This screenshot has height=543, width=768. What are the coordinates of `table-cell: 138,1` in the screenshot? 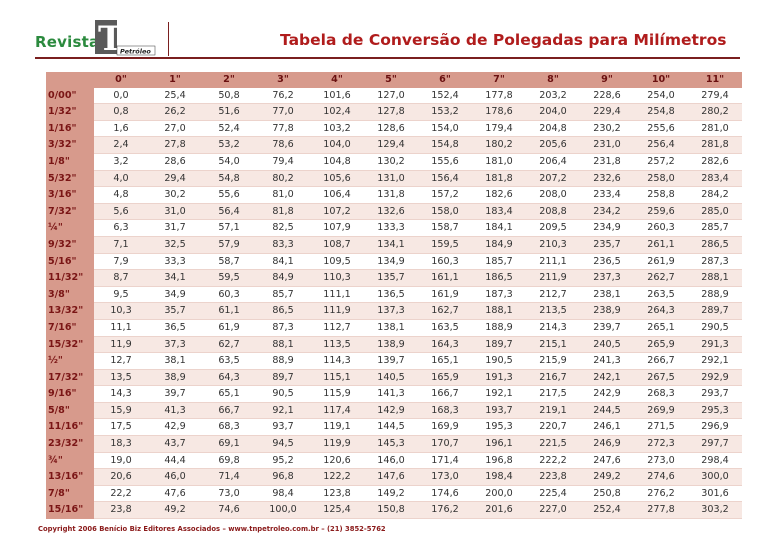 It's located at (391, 328).